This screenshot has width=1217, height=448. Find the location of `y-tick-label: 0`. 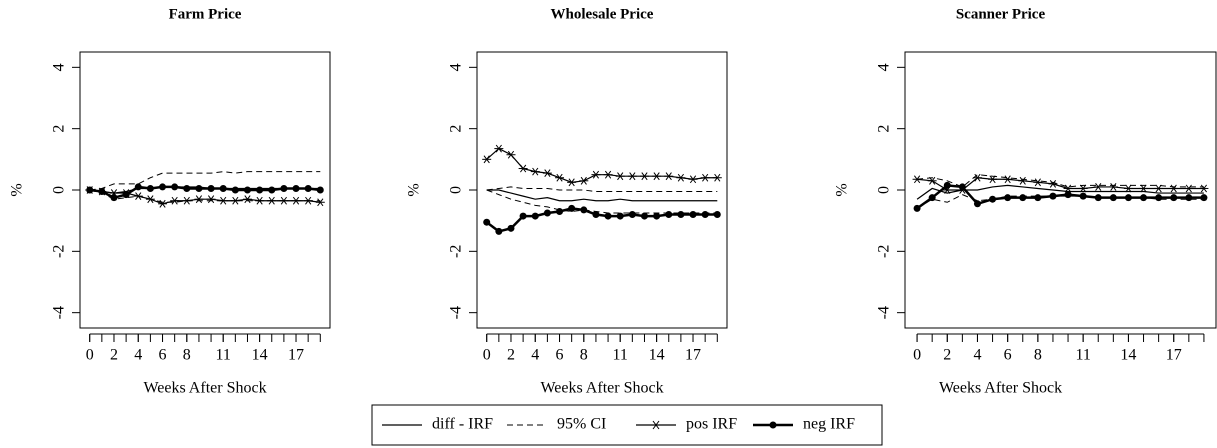

y-tick-label: 0 is located at coordinates (884, 190).